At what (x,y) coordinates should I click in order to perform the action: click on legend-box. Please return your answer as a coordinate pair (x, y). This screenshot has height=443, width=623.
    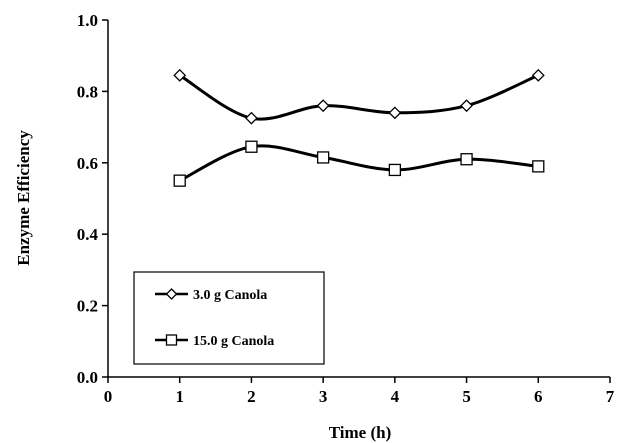
    Looking at the image, I should click on (229, 318).